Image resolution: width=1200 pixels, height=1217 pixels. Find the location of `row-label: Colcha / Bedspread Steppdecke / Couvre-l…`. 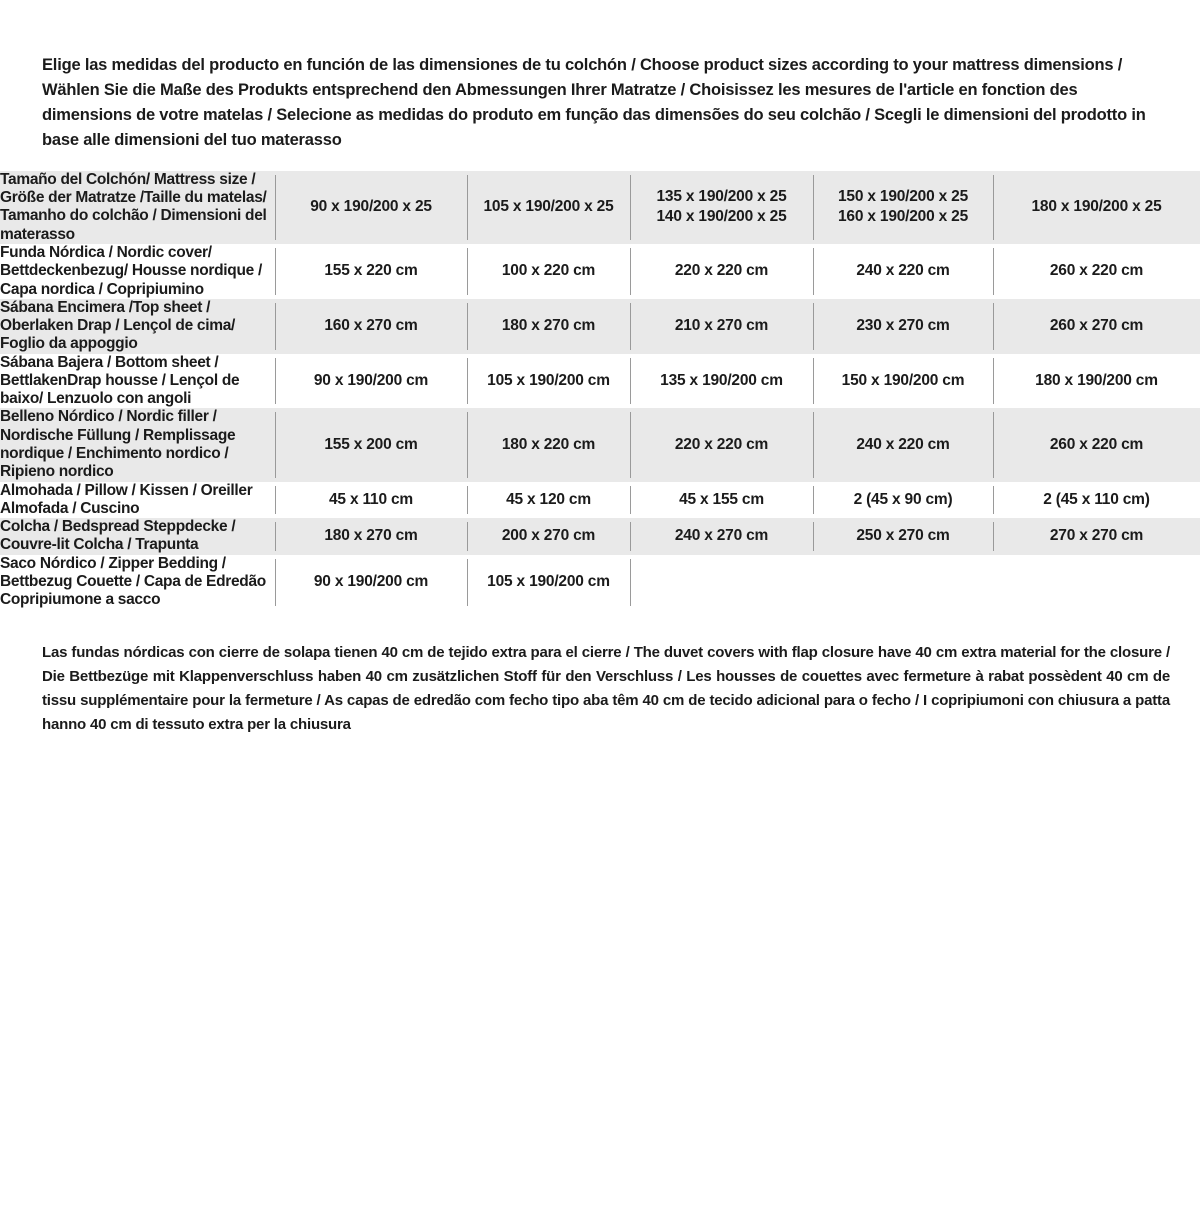

row-label: Colcha / Bedspread Steppdecke / Couvre-l… is located at coordinates (137, 536).